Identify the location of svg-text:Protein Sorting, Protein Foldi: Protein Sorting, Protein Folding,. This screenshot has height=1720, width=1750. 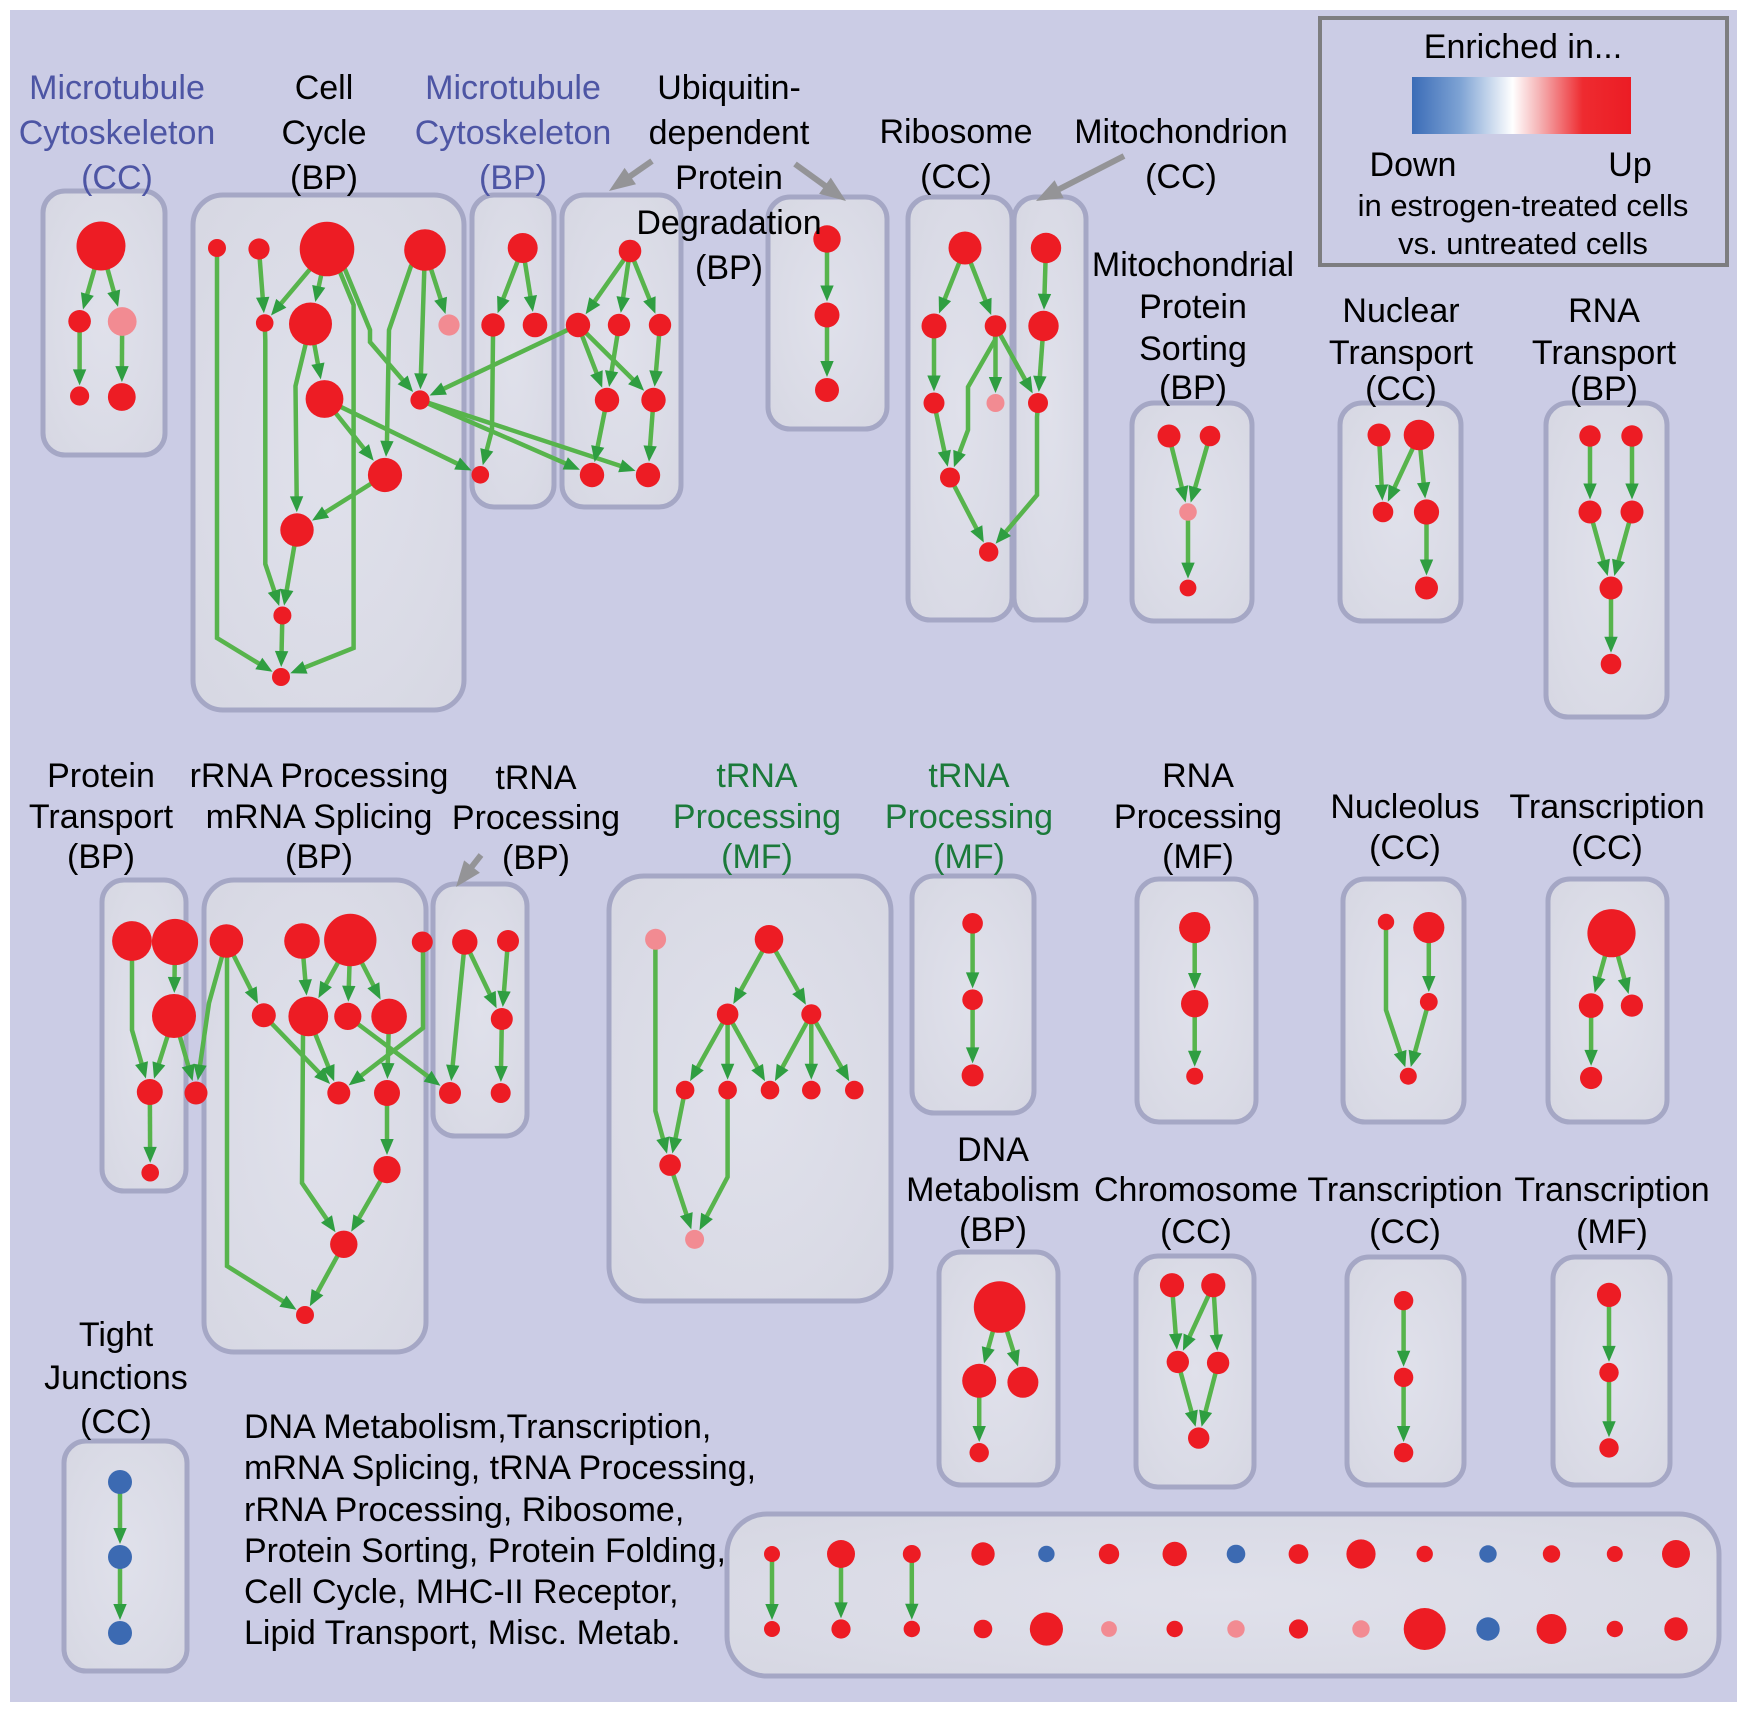
(485, 1551).